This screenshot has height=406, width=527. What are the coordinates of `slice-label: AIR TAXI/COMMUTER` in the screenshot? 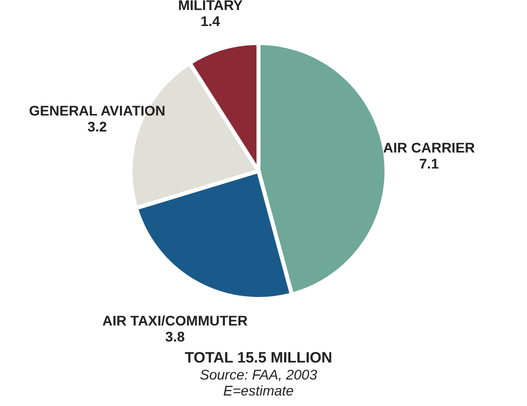 It's located at (175, 320).